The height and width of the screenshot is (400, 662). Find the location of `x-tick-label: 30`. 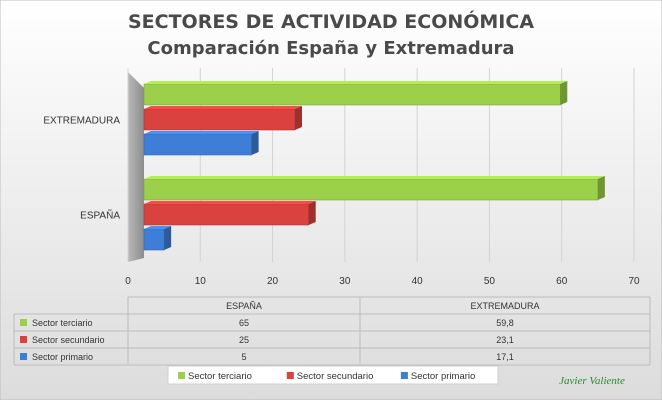

x-tick-label: 30 is located at coordinates (345, 281).